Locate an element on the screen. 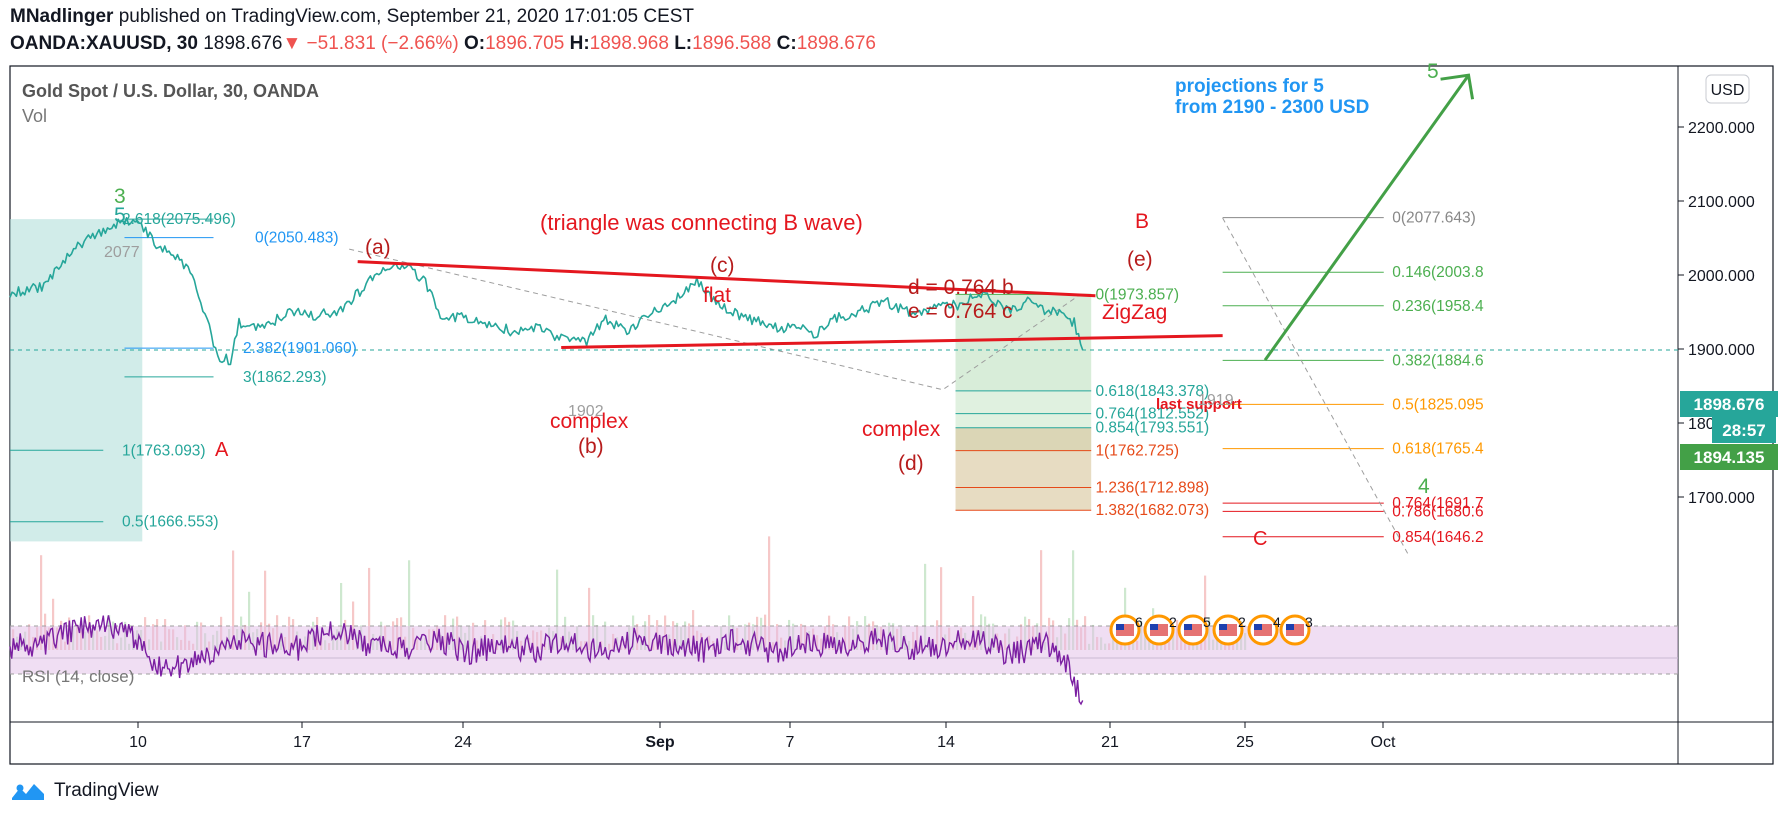 Image resolution: width=1783 pixels, height=819 pixels. down-arrow-icon: ▼ is located at coordinates (292, 43).